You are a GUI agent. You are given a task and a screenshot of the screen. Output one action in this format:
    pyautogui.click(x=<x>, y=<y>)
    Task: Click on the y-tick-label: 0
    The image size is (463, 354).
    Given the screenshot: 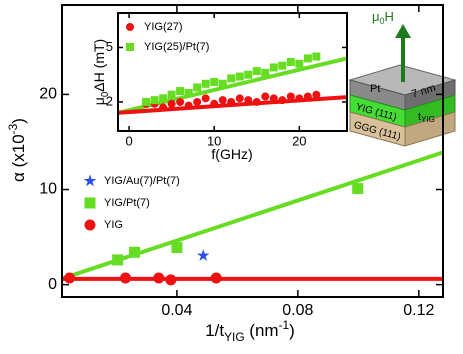 What is the action you would take?
    pyautogui.click(x=52, y=284)
    